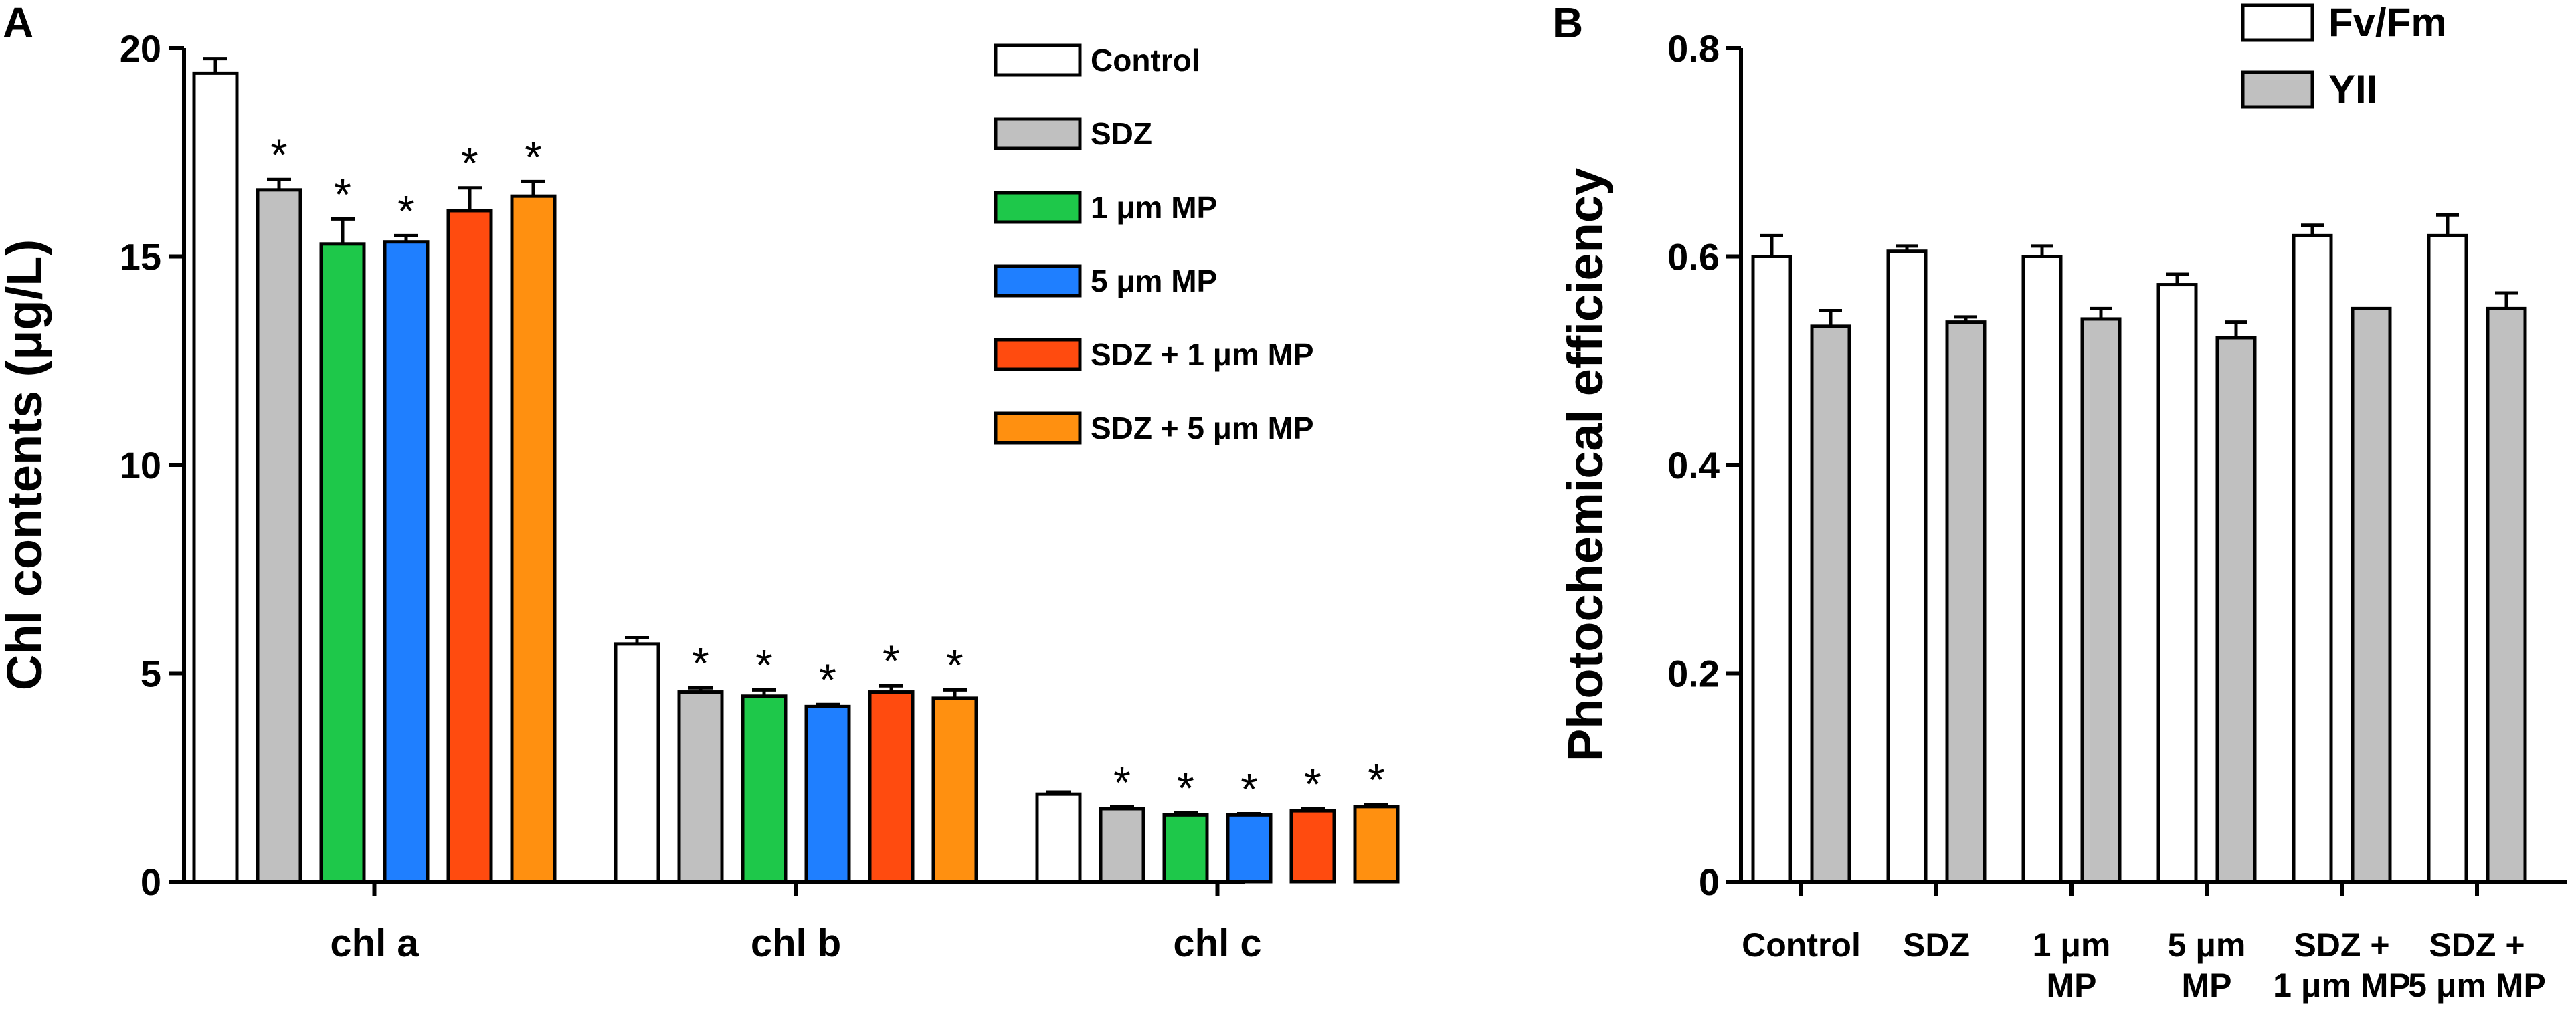 The width and height of the screenshot is (2576, 1024). What do you see at coordinates (2072, 945) in the screenshot?
I see `x-category-label: 1 μm` at bounding box center [2072, 945].